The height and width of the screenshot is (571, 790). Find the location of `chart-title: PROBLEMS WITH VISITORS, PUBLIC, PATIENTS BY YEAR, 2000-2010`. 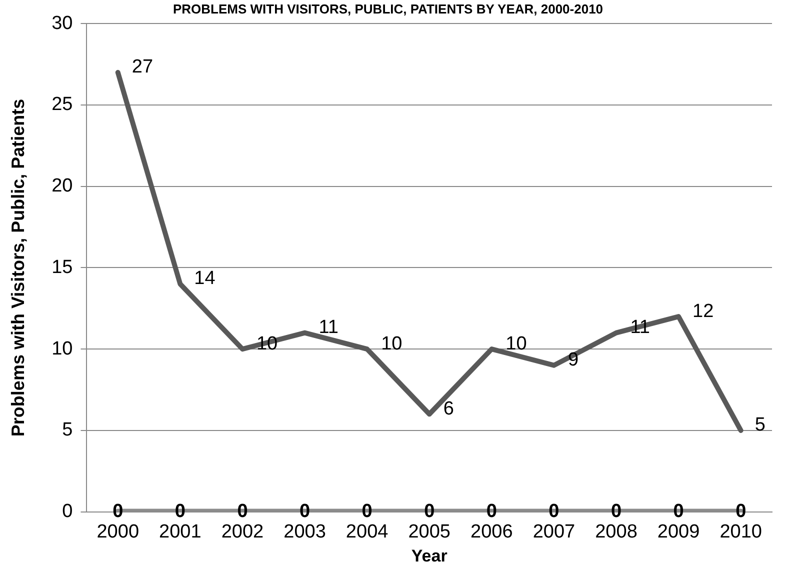

chart-title: PROBLEMS WITH VISITORS, PUBLIC, PATIENTS BY YEAR, 2000-2010 is located at coordinates (388, 8).